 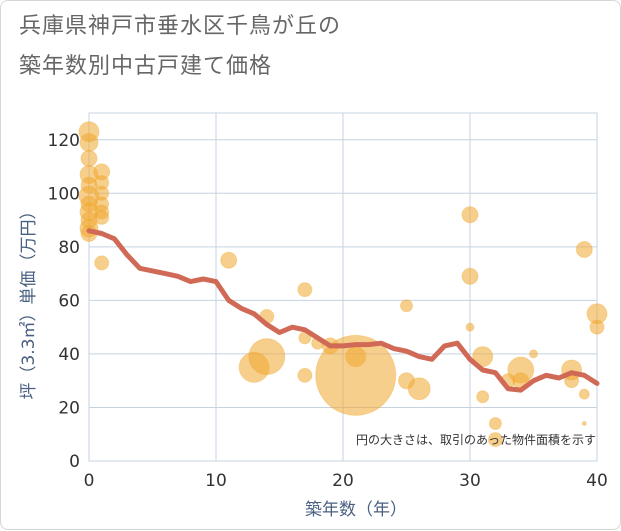 What do you see at coordinates (69, 248) in the screenshot?
I see `y-tick-label: 80` at bounding box center [69, 248].